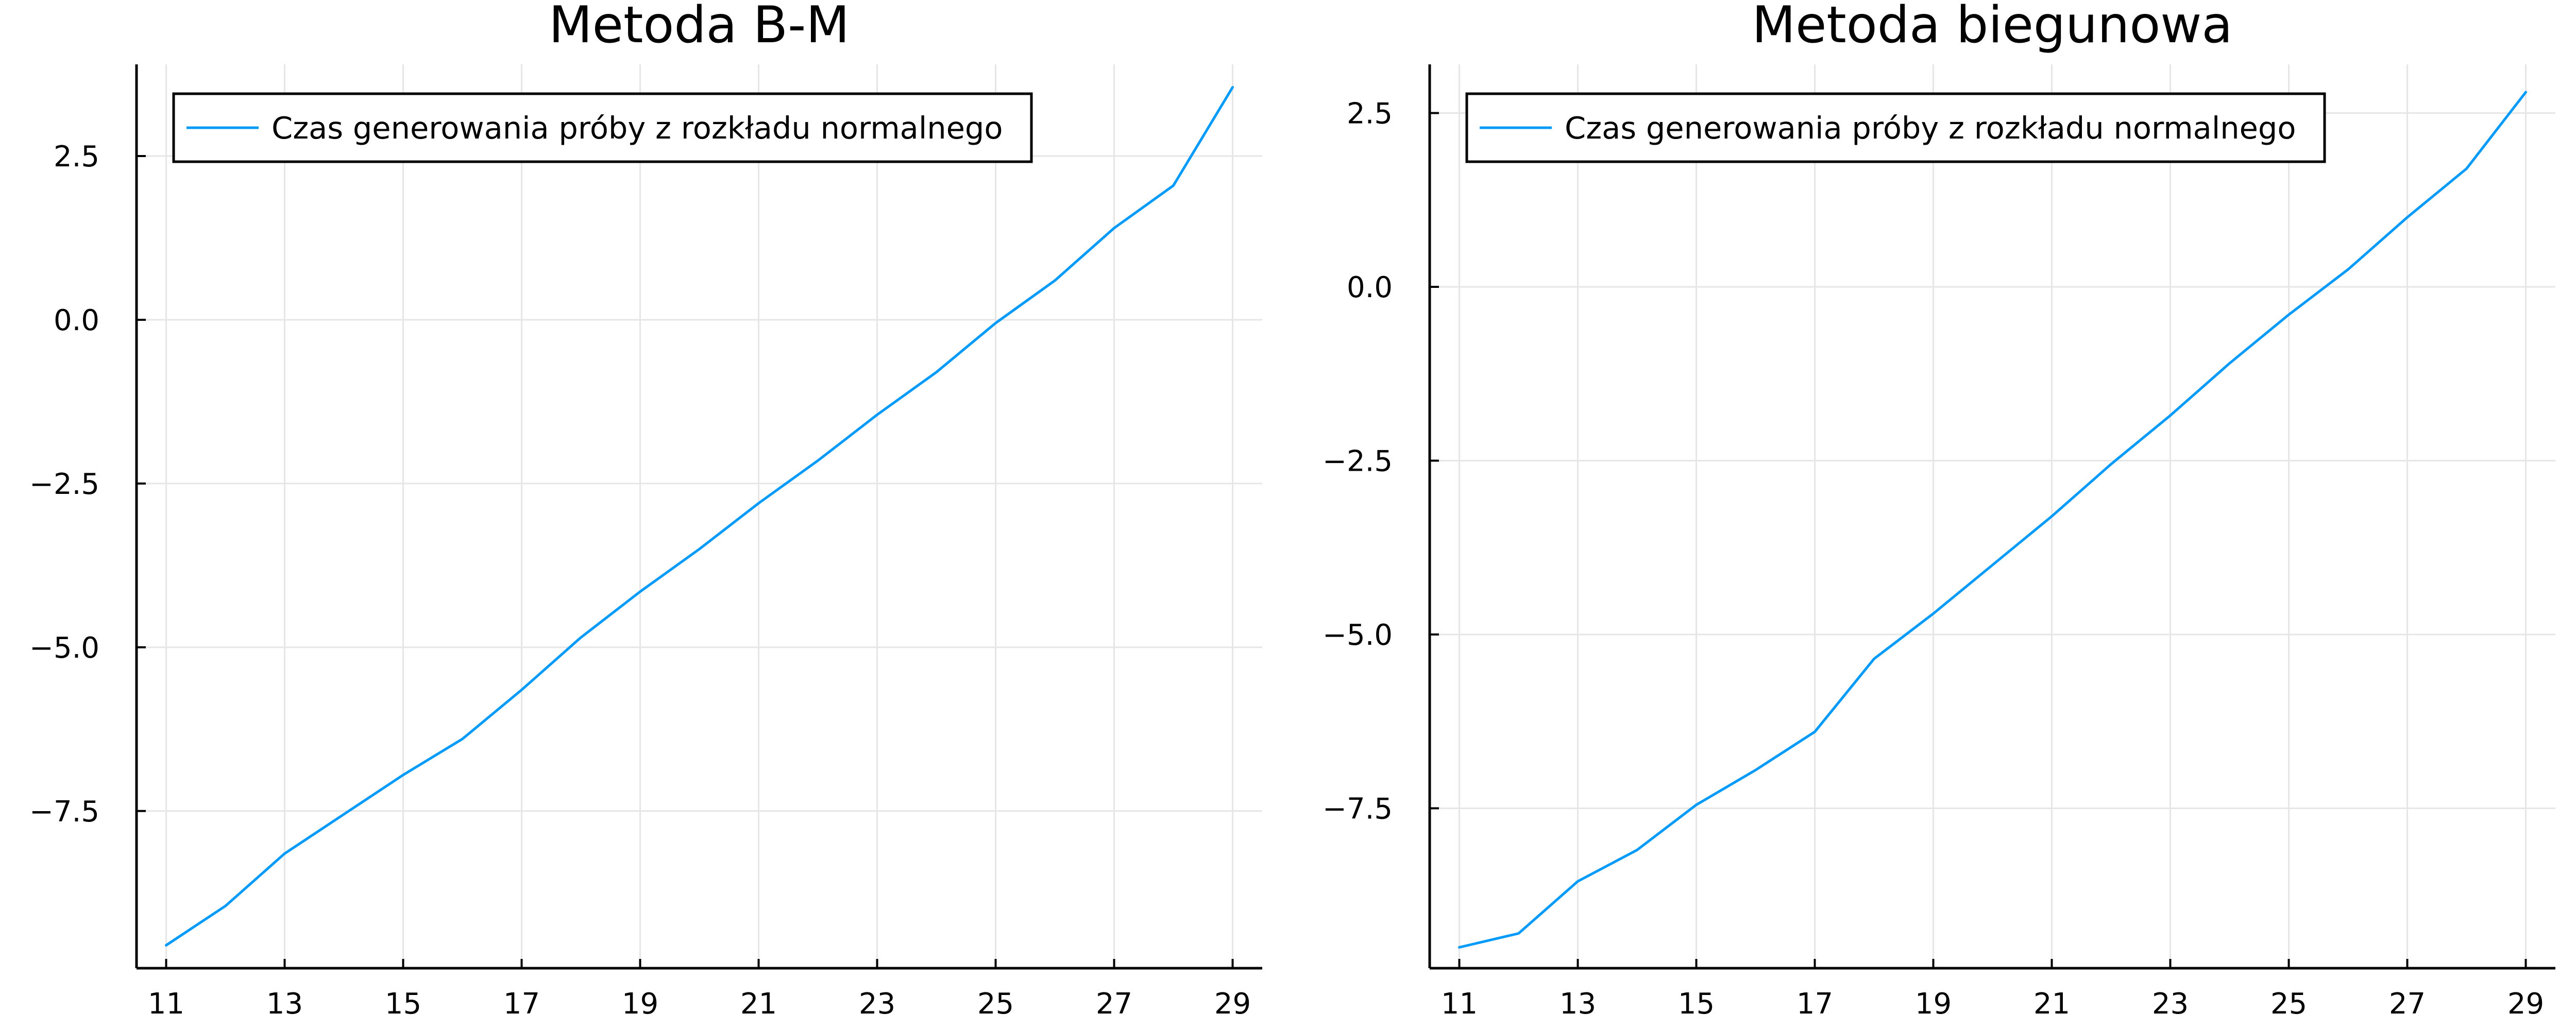  Describe the element at coordinates (1992, 27) in the screenshot. I see `chart-title: Metoda biegunowa` at that location.